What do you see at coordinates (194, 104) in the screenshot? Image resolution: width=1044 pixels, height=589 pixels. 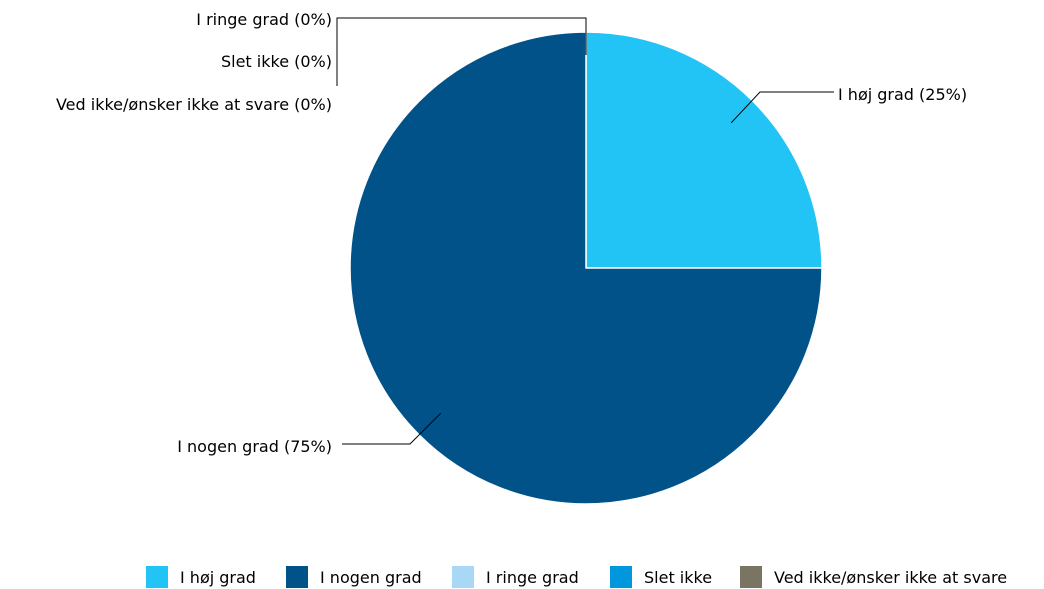 I see `slice-label-ved-ikke-onsker-ikke-at-svare: Ved ikke/ønsker ikke at svare (0%)` at bounding box center [194, 104].